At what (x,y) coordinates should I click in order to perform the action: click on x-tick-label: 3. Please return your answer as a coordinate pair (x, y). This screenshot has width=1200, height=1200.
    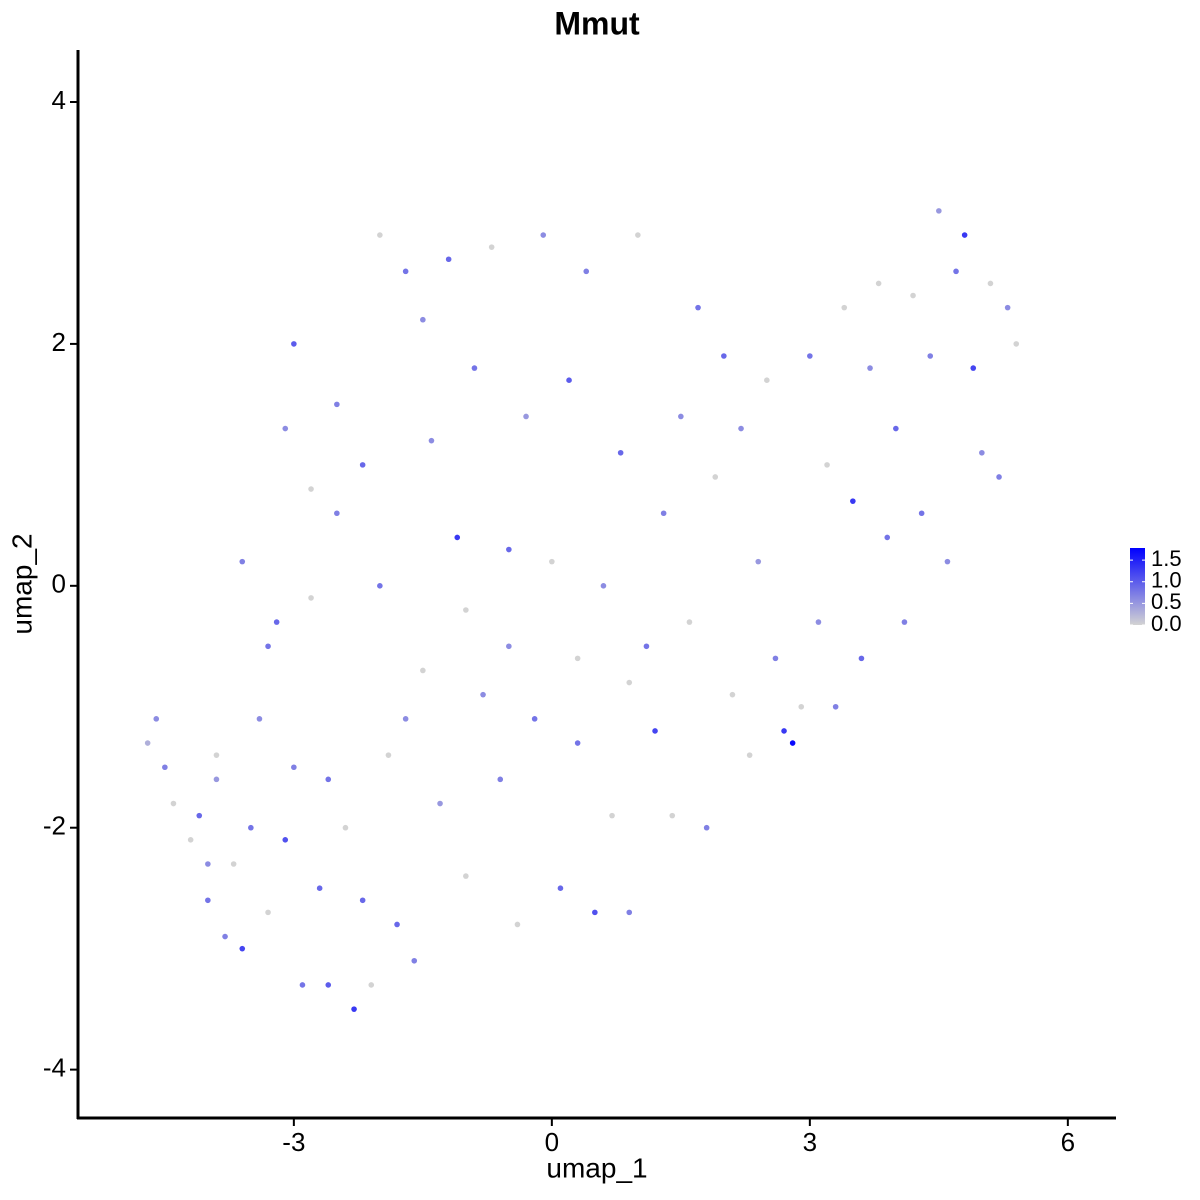
    Looking at the image, I should click on (810, 1142).